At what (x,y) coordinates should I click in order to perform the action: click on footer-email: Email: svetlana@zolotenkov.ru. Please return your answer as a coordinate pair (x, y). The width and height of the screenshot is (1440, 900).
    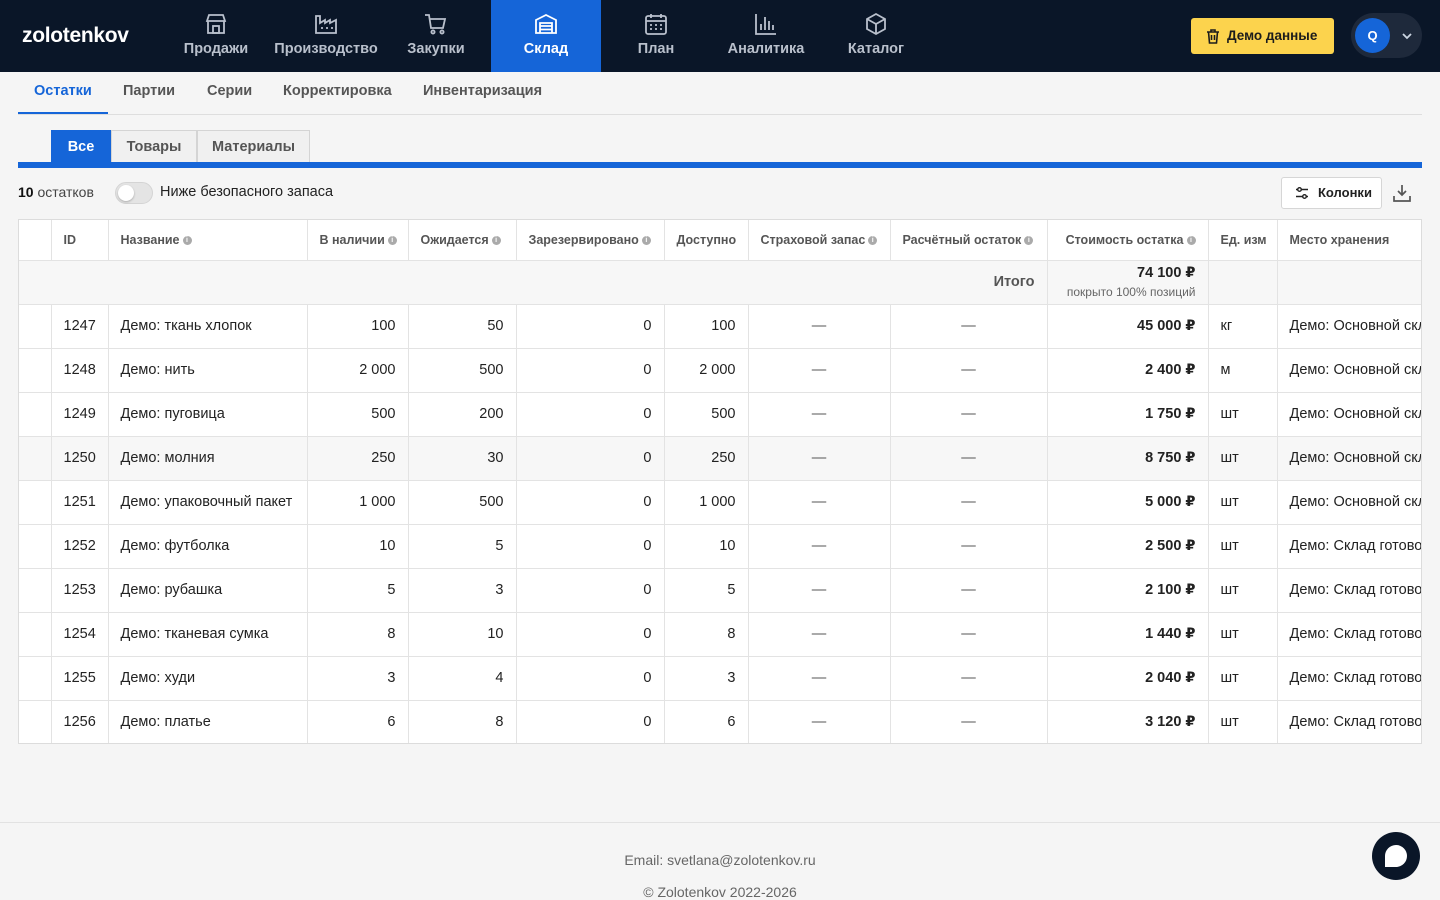
    Looking at the image, I should click on (720, 860).